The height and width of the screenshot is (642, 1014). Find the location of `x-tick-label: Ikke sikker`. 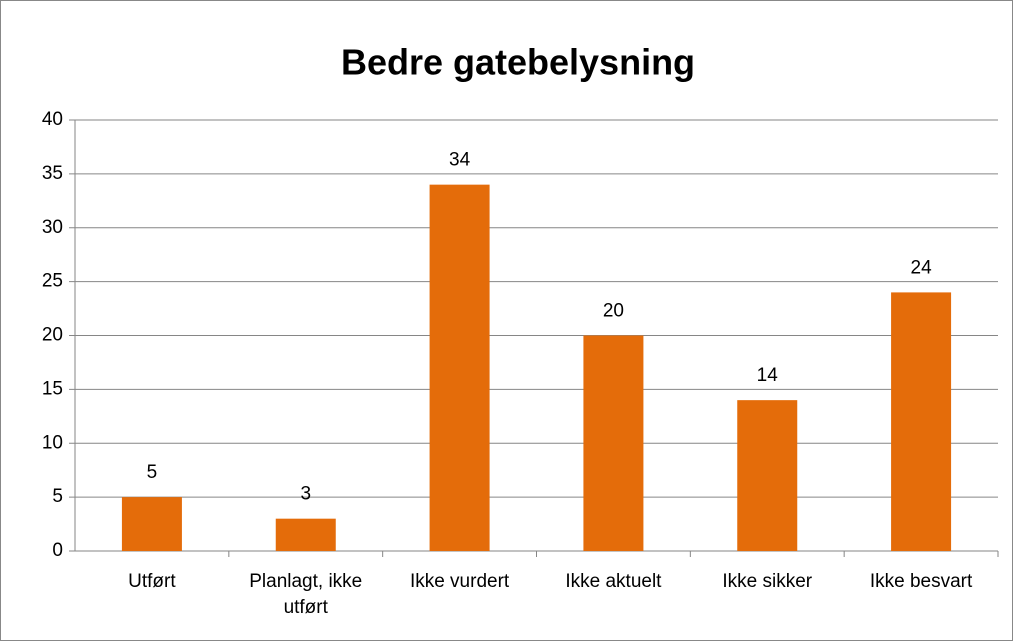

x-tick-label: Ikke sikker is located at coordinates (767, 581).